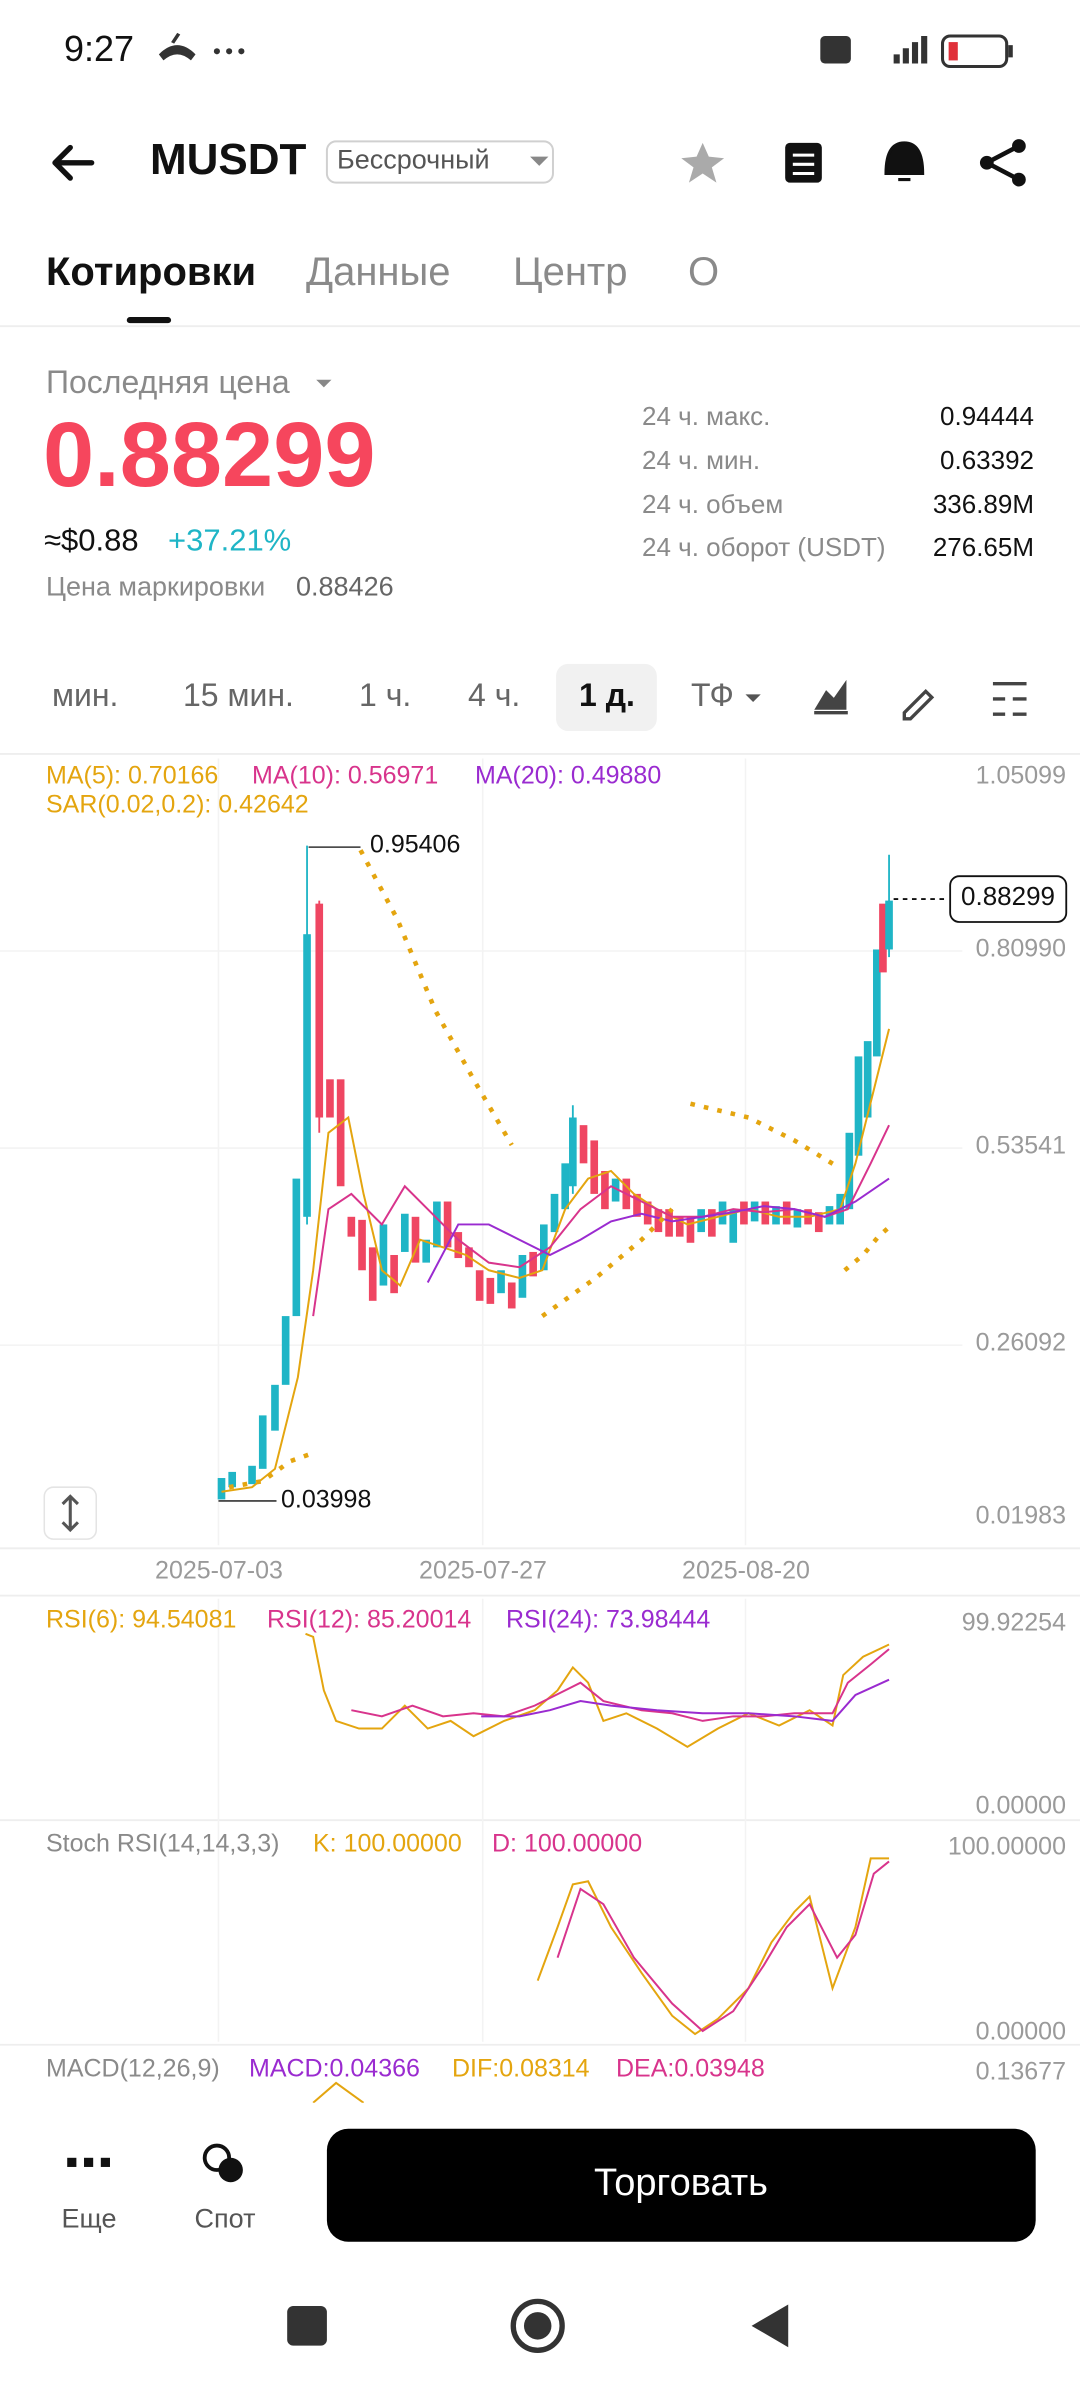 The image size is (1080, 2400). What do you see at coordinates (324, 383) in the screenshot?
I see `price-caret` at bounding box center [324, 383].